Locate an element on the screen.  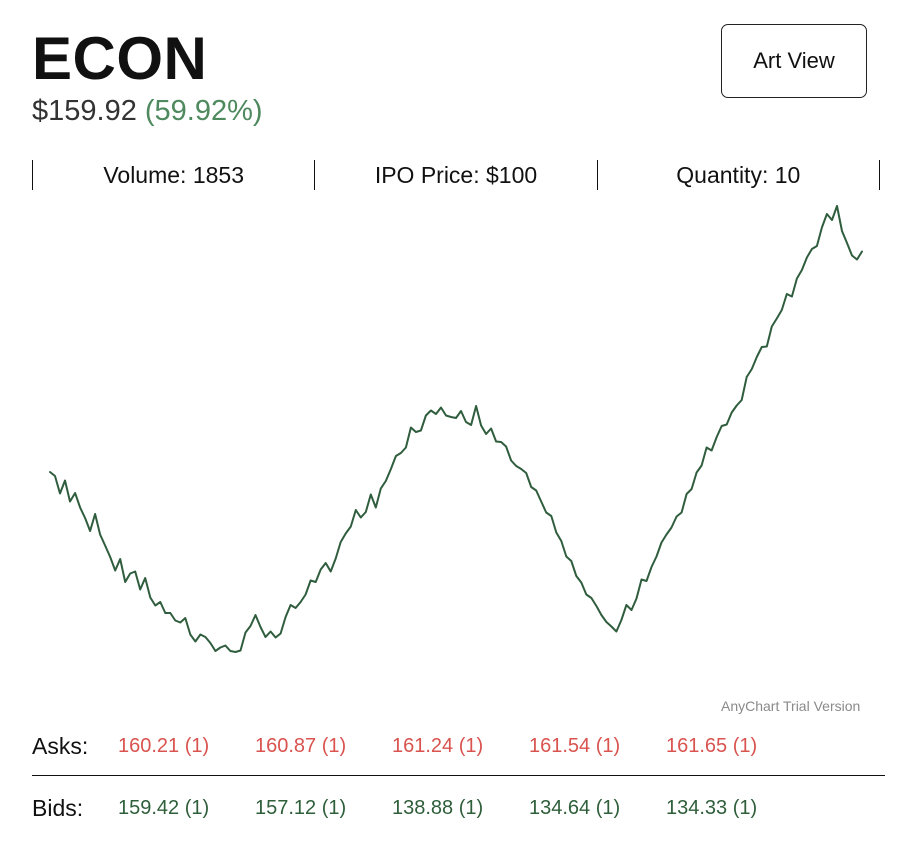
bid-entry: 159.42 (1) is located at coordinates (164, 807).